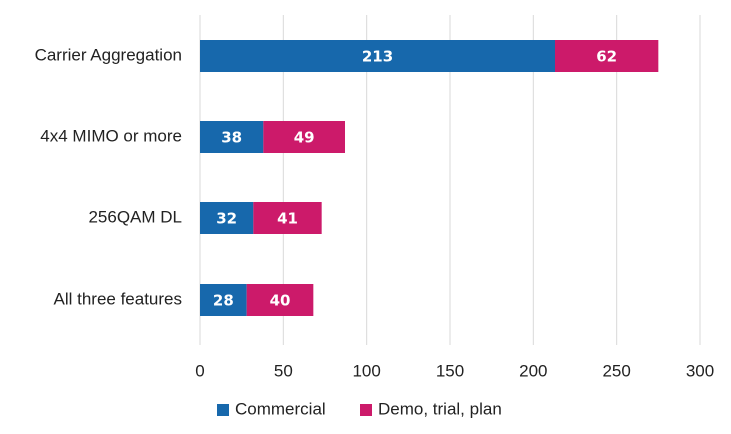  I want to click on legend: Commercial Demo, trial, plan, so click(359, 408).